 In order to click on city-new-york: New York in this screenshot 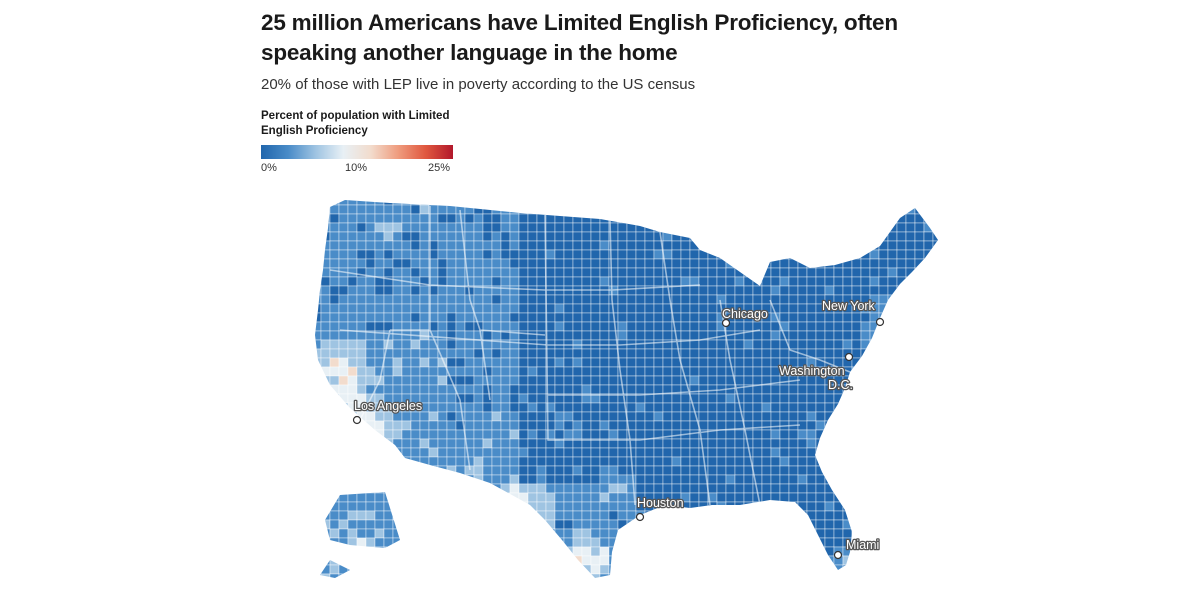, I will do `click(853, 312)`.